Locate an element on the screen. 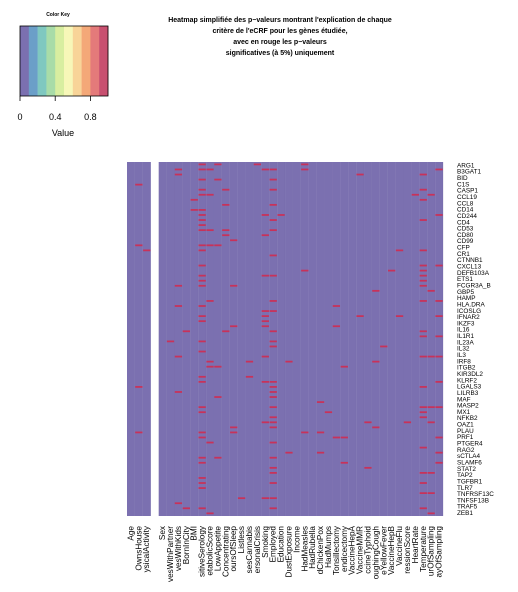  row-label: ARG1 is located at coordinates (466, 165).